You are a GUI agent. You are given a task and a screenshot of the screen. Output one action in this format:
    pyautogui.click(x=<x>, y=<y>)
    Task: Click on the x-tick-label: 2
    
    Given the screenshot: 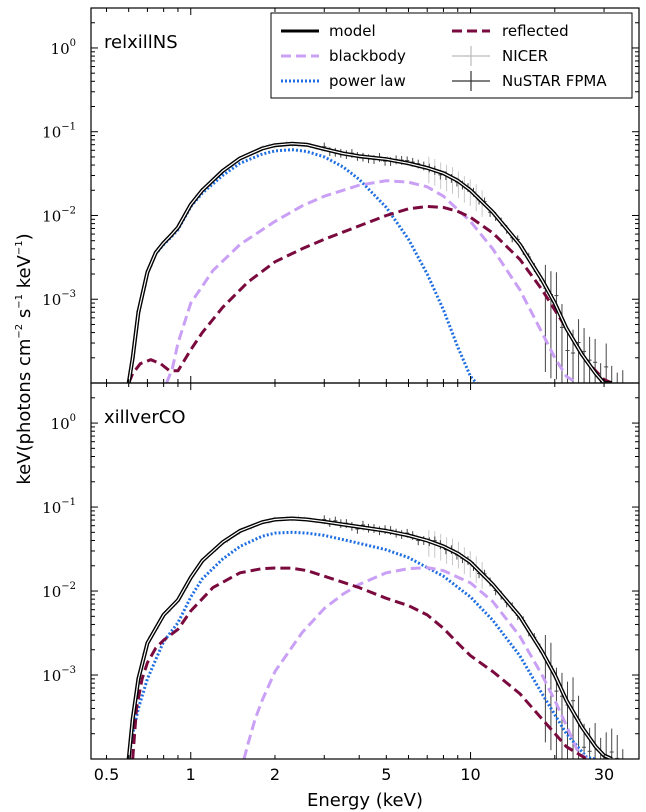 What is the action you would take?
    pyautogui.click(x=275, y=774)
    